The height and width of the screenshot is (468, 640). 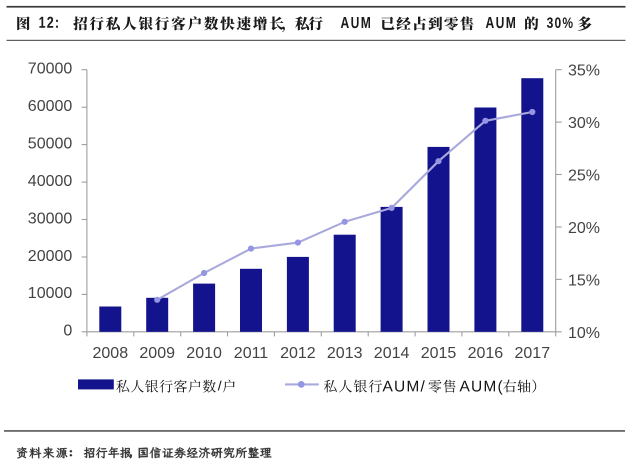 What do you see at coordinates (204, 353) in the screenshot?
I see `svg-text: 2010` at bounding box center [204, 353].